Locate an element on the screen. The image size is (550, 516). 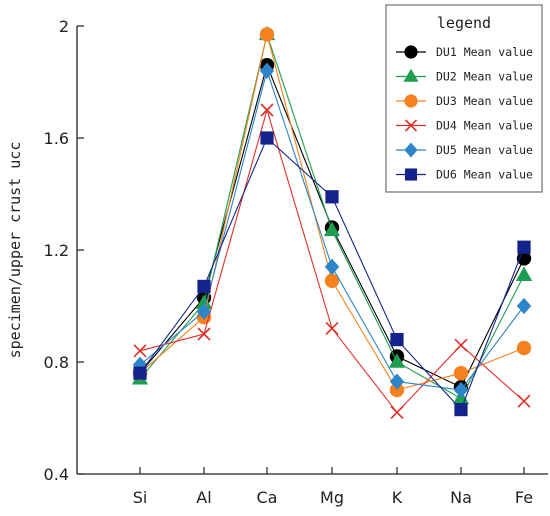
legend-label: DU4 Mean value is located at coordinates (484, 126).